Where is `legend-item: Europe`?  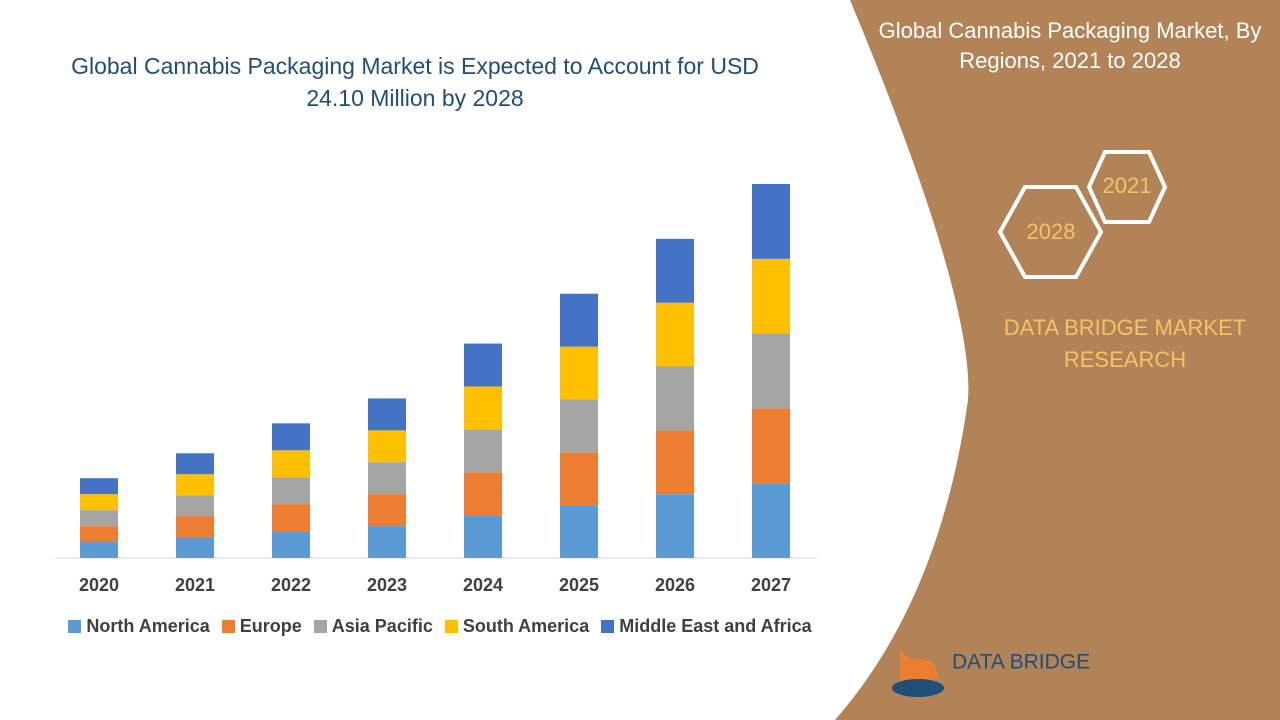
legend-item: Europe is located at coordinates (261, 626).